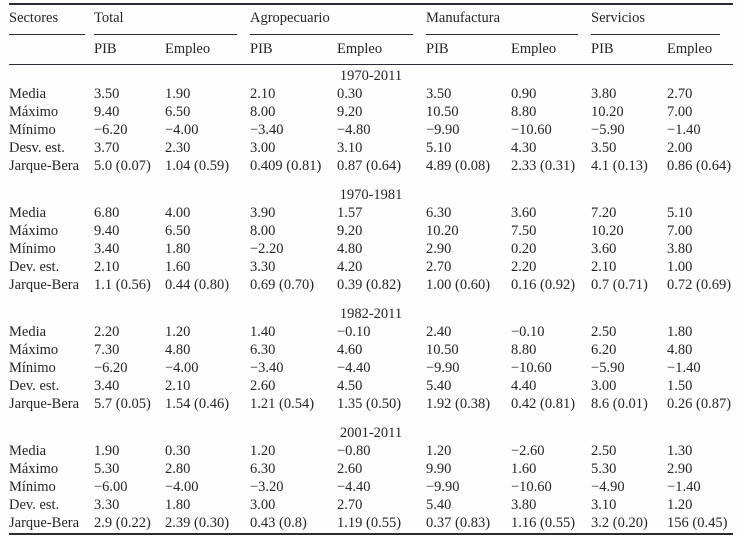 This screenshot has width=740, height=536. Describe the element at coordinates (197, 285) in the screenshot. I see `value-cell: 0.44 (0.80)` at that location.